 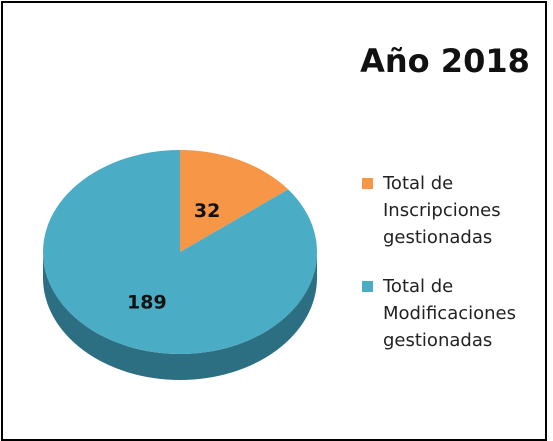 What do you see at coordinates (234, 201) in the screenshot?
I see `pie-slice` at bounding box center [234, 201].